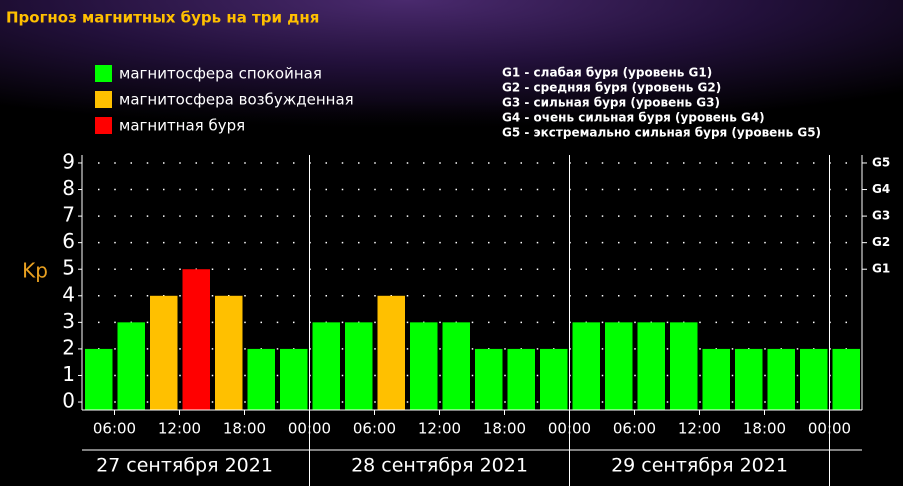  I want to click on background-fade, so click(451, 130).